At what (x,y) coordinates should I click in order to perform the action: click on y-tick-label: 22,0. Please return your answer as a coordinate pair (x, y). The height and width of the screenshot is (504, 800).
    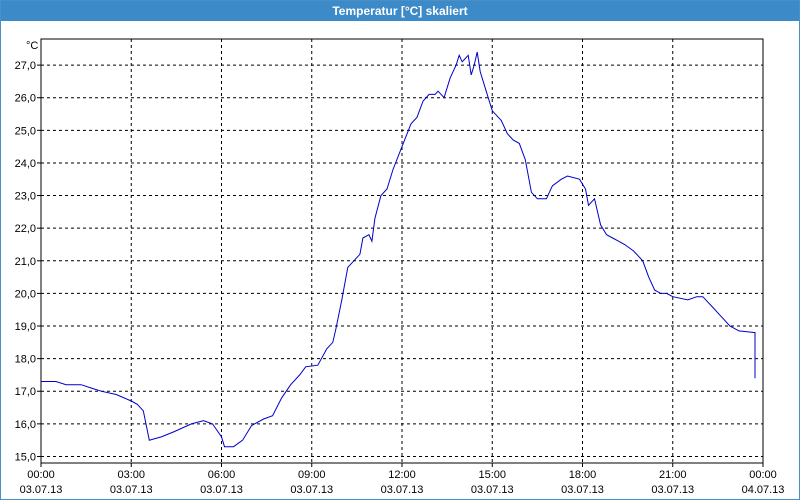
    Looking at the image, I should click on (25, 229).